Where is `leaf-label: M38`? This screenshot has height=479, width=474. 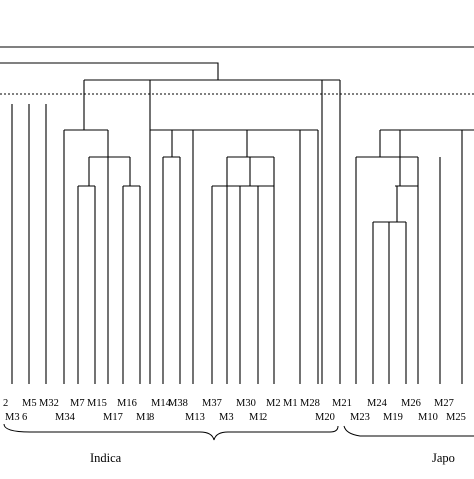
leaf-label: M38 is located at coordinates (178, 403).